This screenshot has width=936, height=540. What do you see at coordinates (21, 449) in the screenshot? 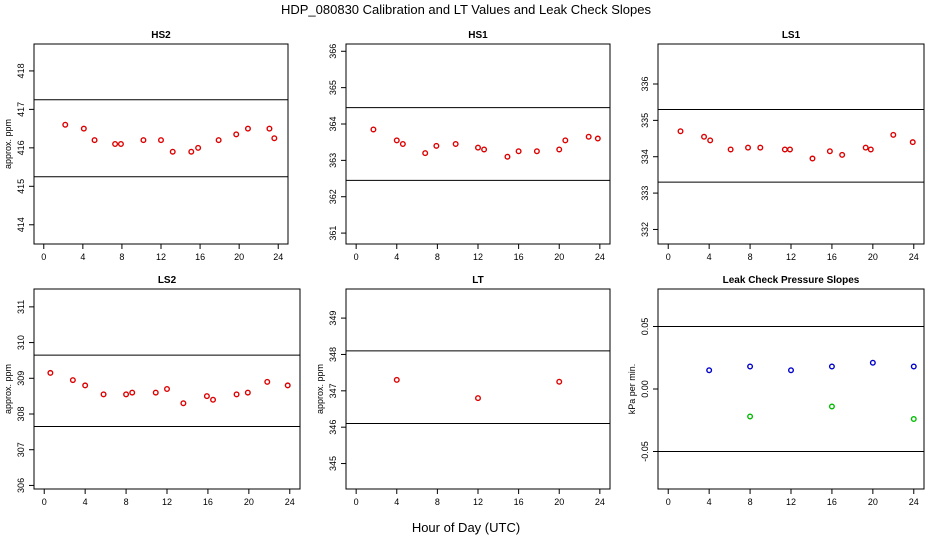
I see `y-tick-label: 307` at bounding box center [21, 449].